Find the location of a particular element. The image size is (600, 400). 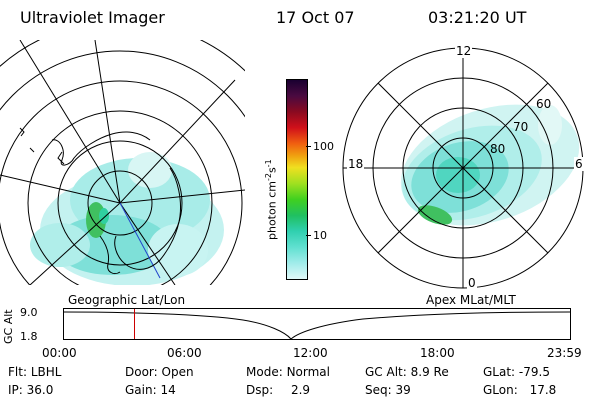

mlt-label-right: 6 is located at coordinates (579, 164).